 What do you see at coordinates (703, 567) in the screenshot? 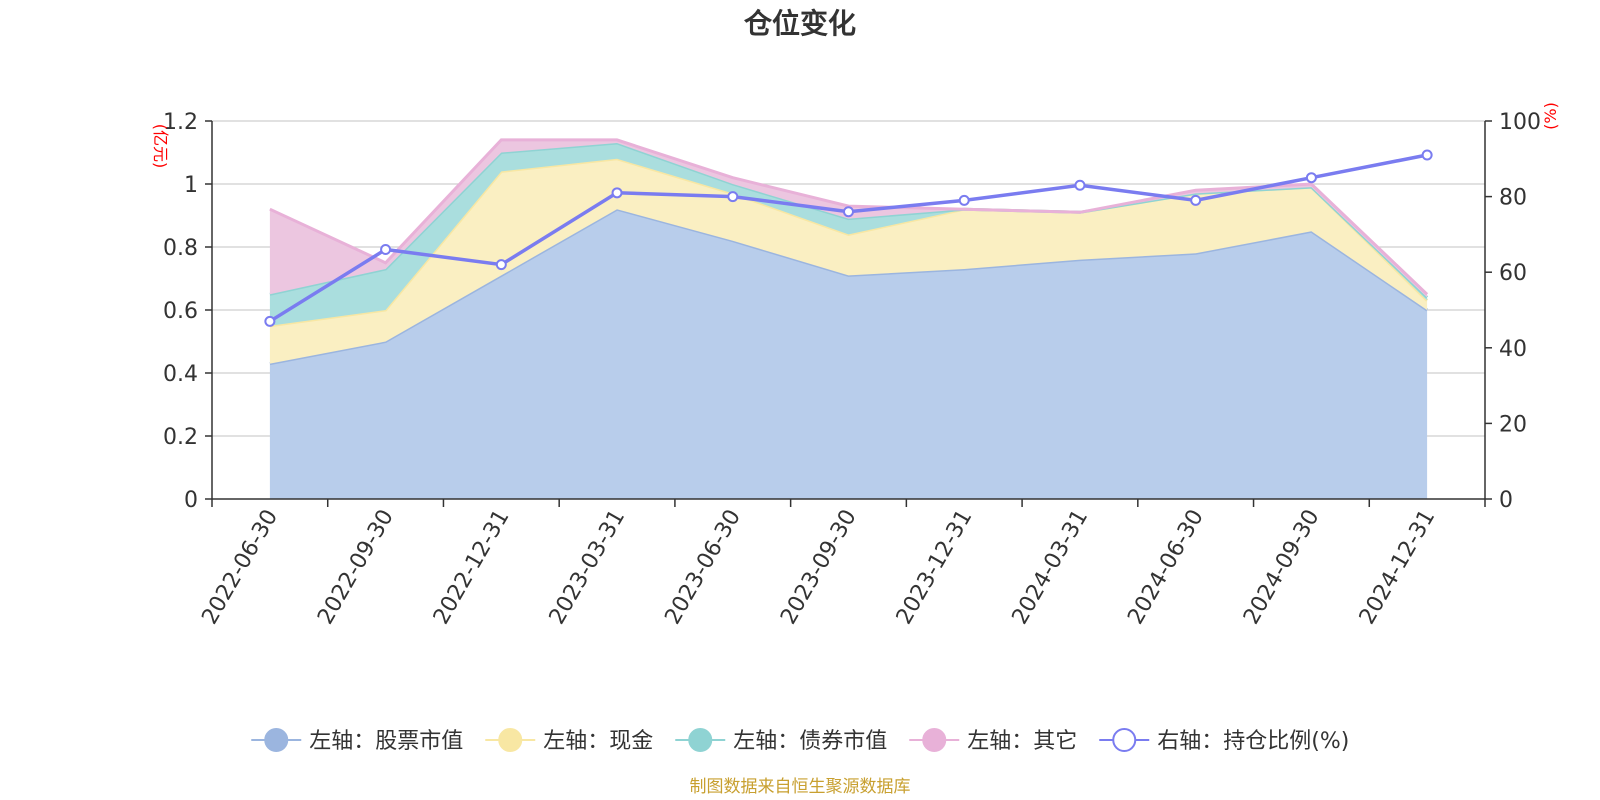
I see `x-tick-label-4: 2023-06-30` at bounding box center [703, 567].